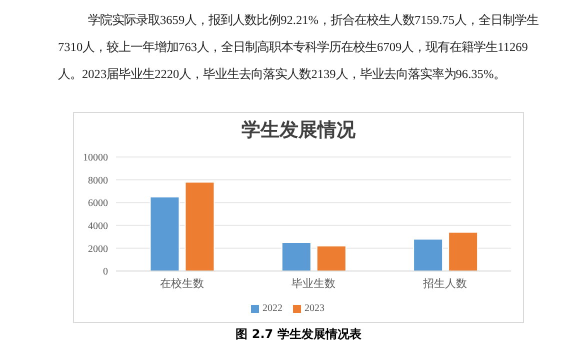 The width and height of the screenshot is (574, 348). Describe the element at coordinates (105, 272) in the screenshot. I see `y-tick-label: 0` at that location.